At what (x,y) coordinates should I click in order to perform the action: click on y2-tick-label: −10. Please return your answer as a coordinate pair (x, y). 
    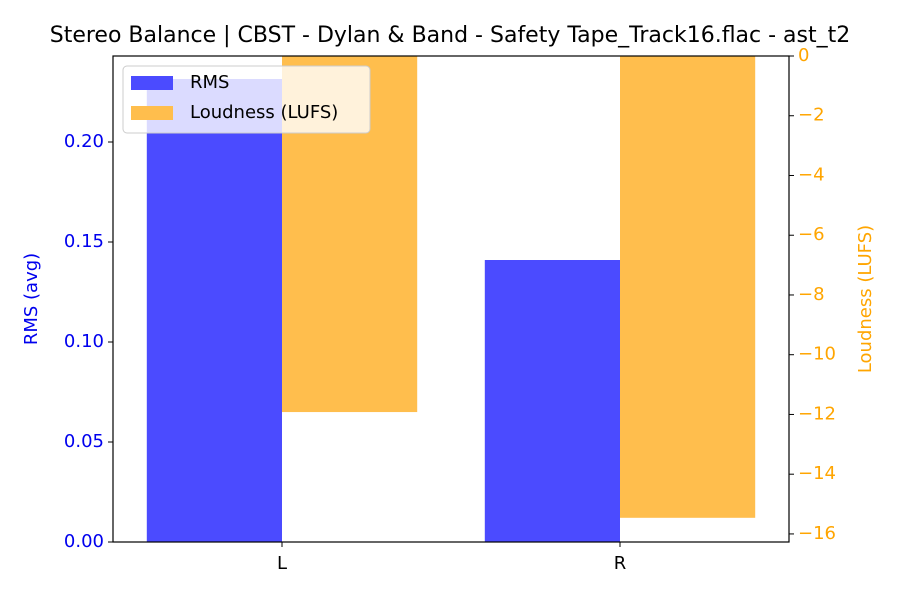
    Looking at the image, I should click on (817, 354).